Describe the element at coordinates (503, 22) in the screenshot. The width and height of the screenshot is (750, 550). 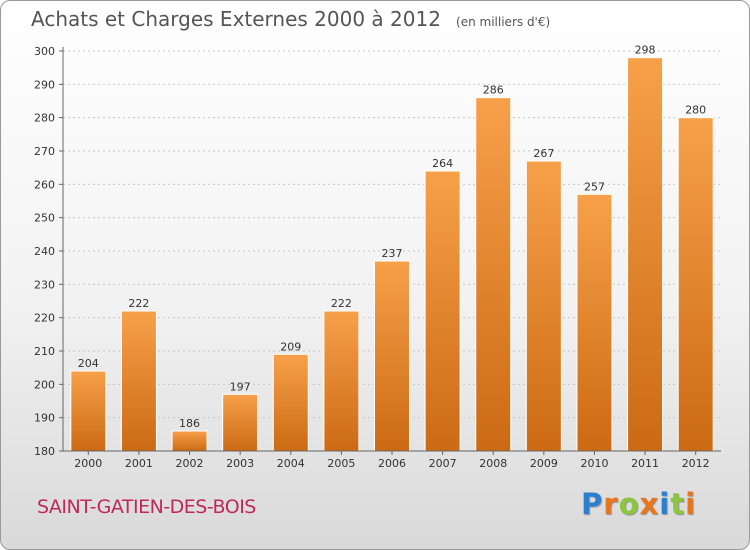
I see `chart-subtitle: (en milliers d'€)` at that location.